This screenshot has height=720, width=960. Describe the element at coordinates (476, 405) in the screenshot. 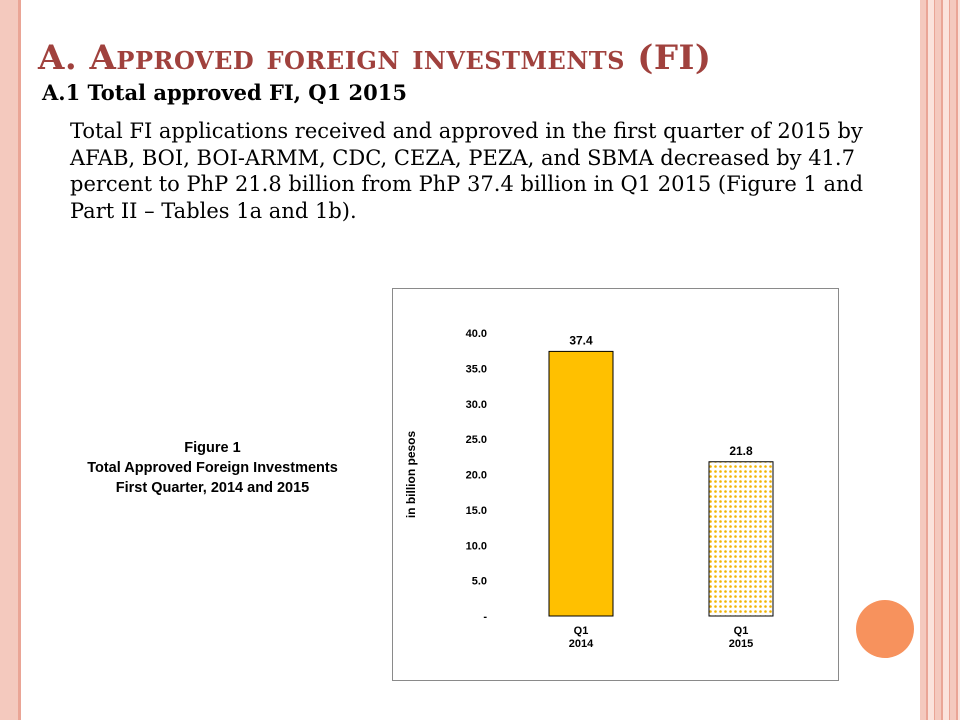

I see `y-tick-label: 30.0` at that location.